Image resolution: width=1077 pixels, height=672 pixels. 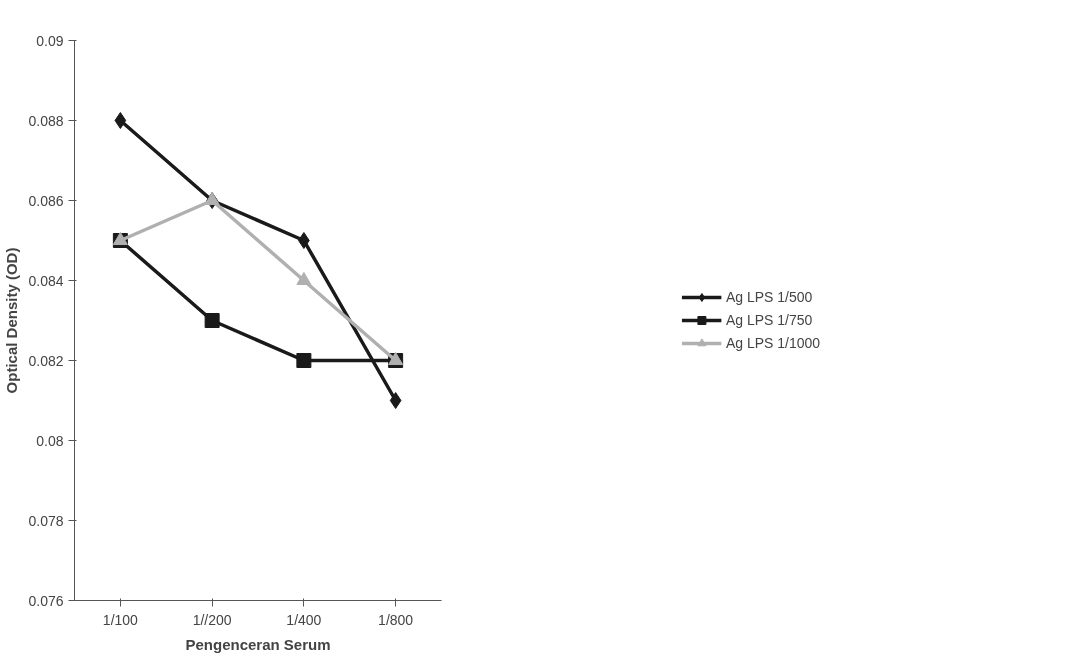 What do you see at coordinates (769, 320) in the screenshot?
I see `legend-label: Ag LPS 1/750` at bounding box center [769, 320].